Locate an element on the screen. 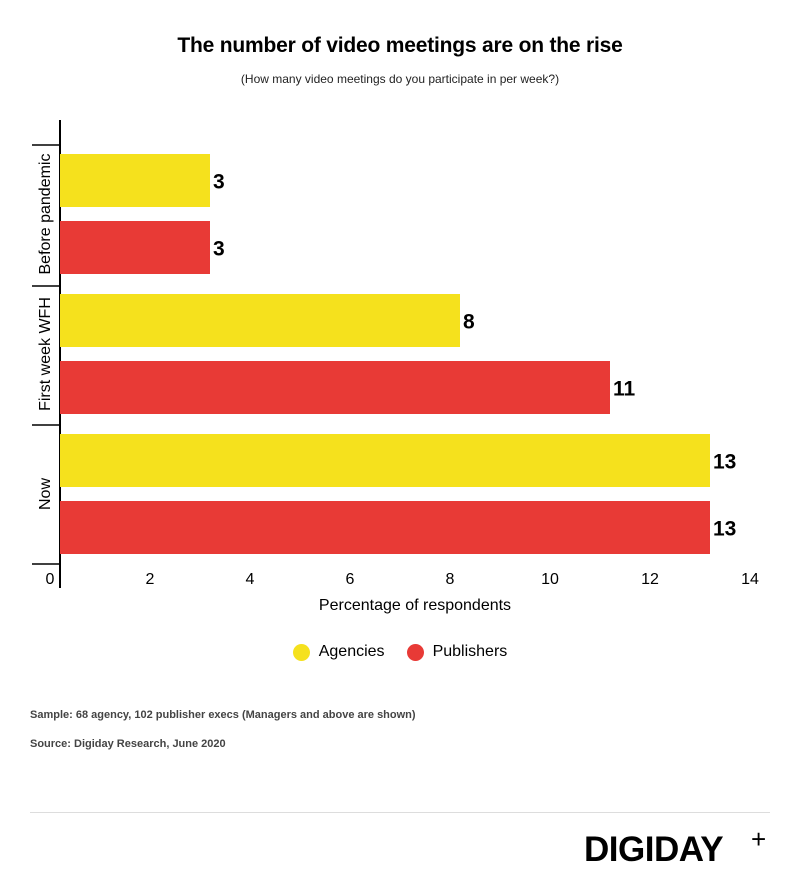 The image size is (800, 883). x-tick-label-4: 4 is located at coordinates (250, 579).